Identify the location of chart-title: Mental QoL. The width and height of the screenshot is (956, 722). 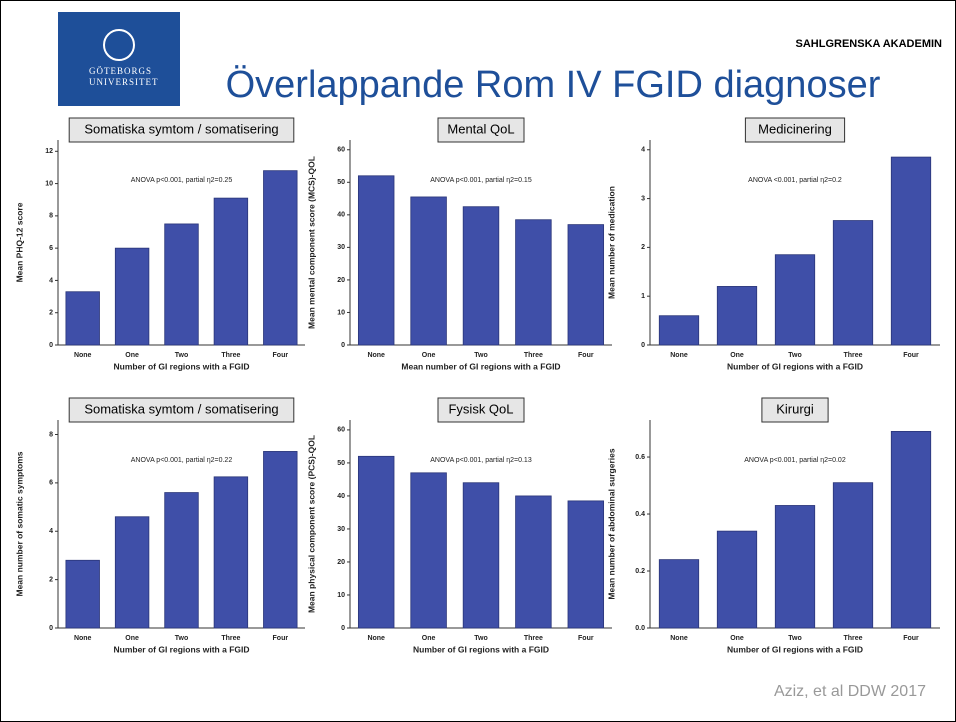
(480, 128).